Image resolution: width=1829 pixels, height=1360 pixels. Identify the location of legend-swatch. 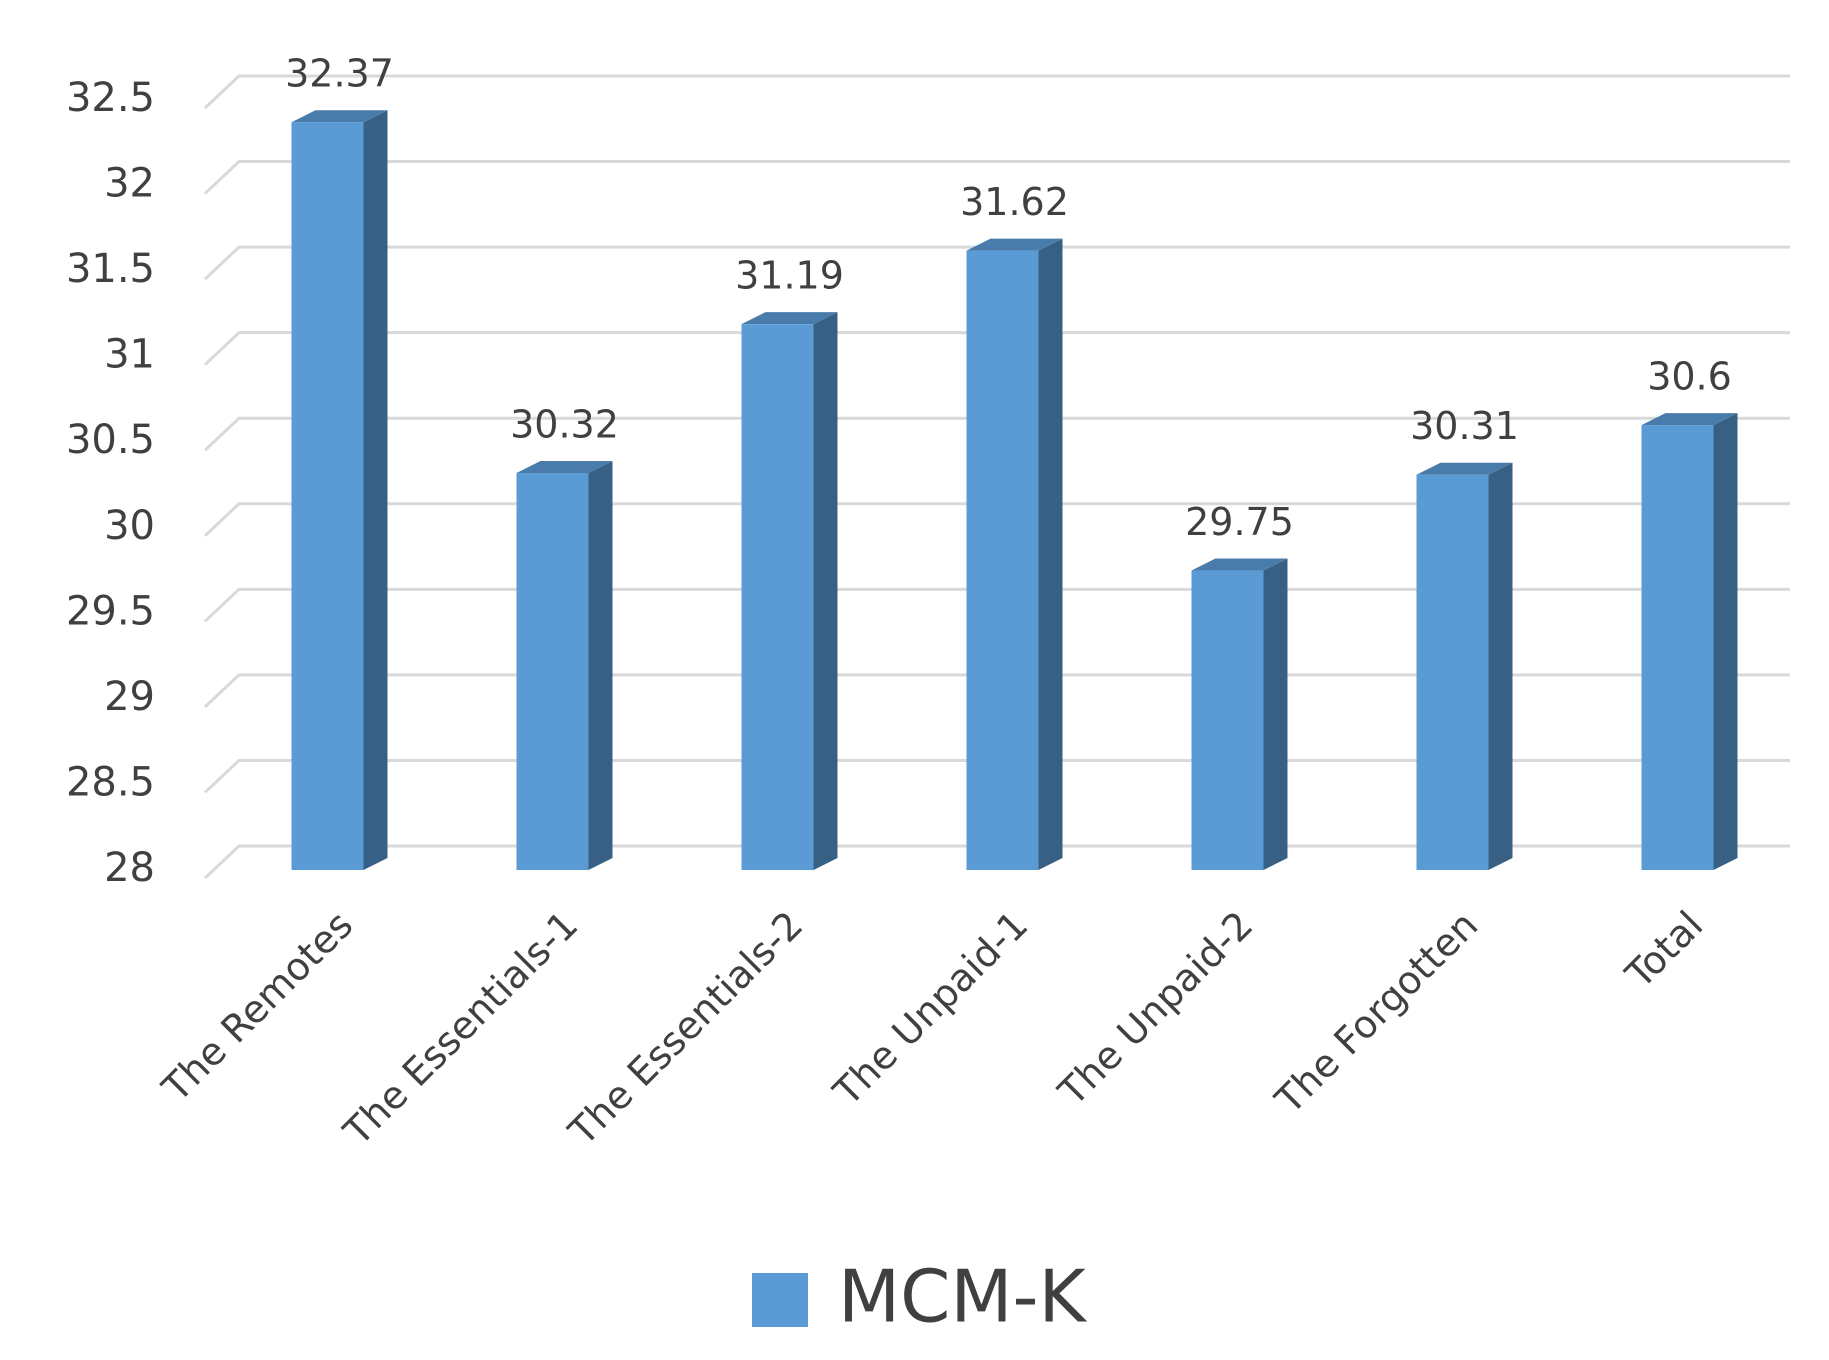
(780, 1300).